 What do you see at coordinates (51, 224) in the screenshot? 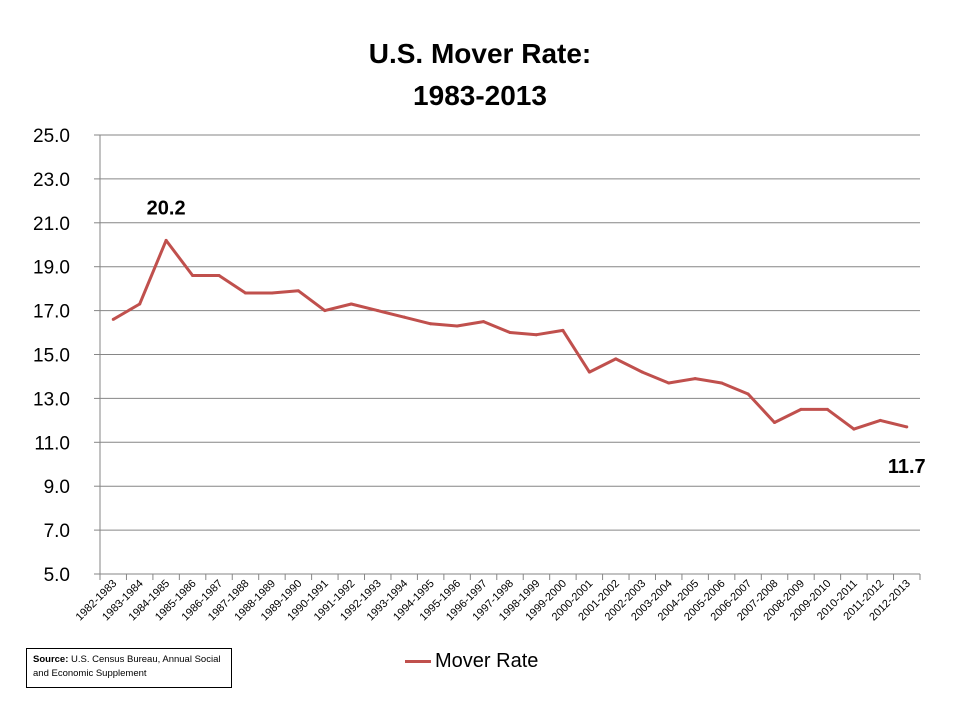
I see `y-tick-label: 21.0` at bounding box center [51, 224].